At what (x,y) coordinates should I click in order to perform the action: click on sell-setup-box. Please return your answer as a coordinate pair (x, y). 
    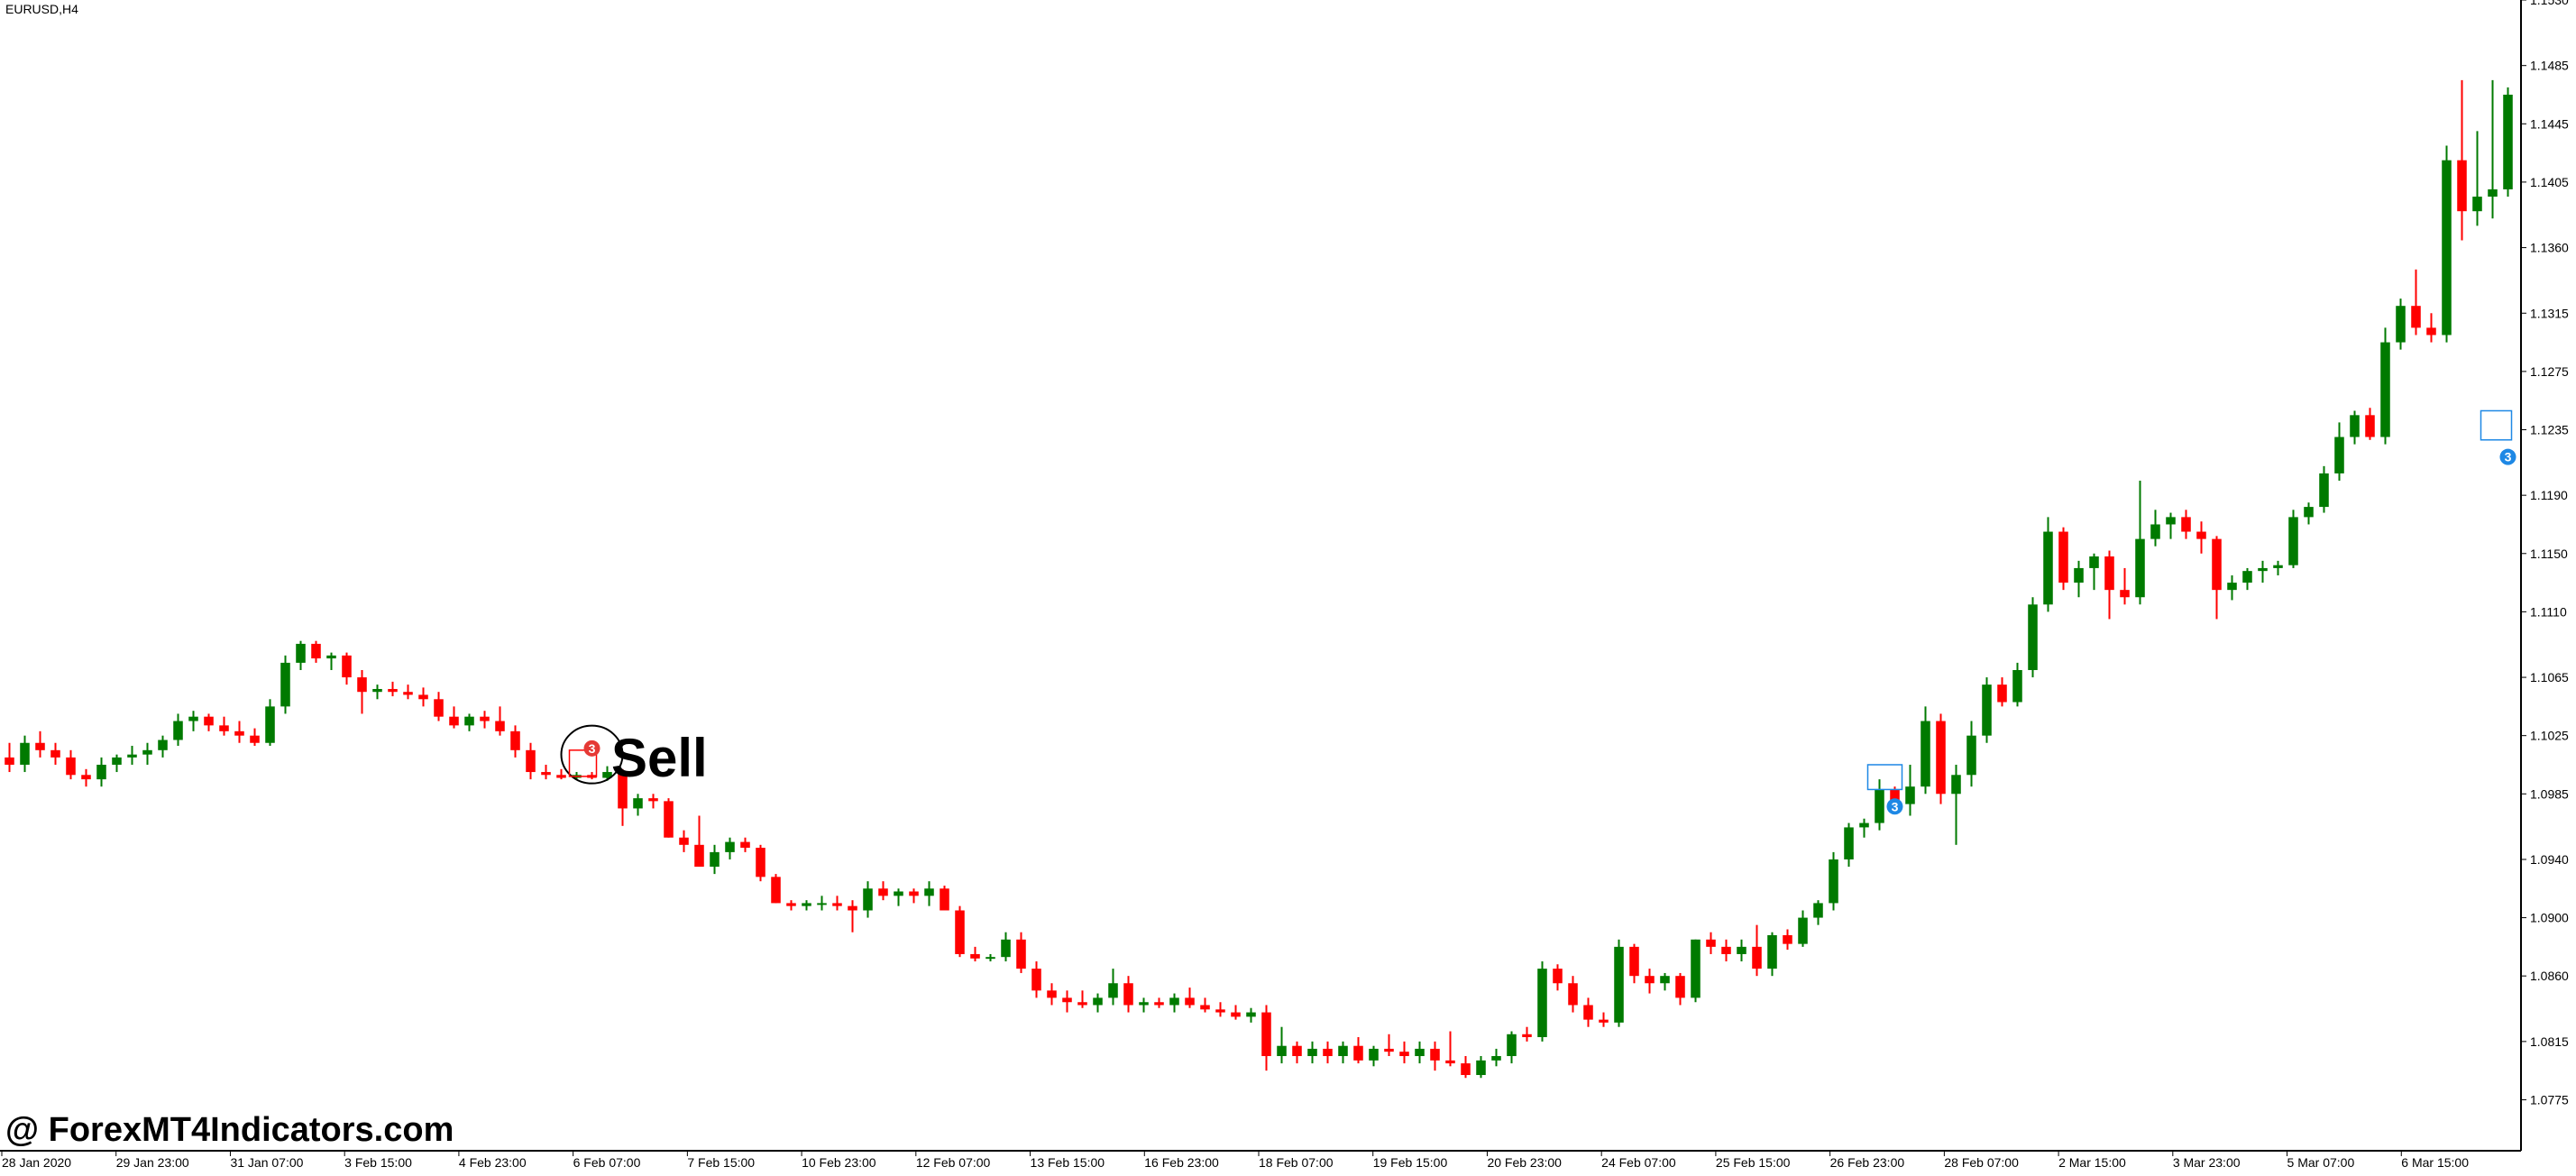
    Looking at the image, I should click on (583, 763).